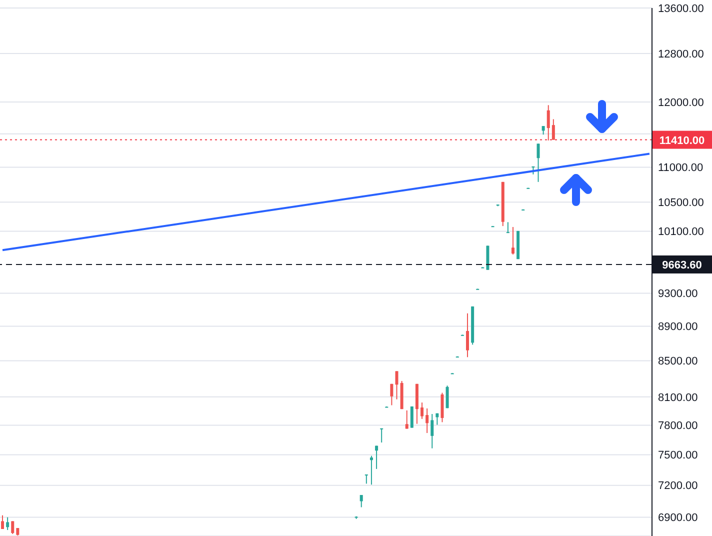 This screenshot has width=712, height=536. I want to click on y-tick-label: 6900.00, so click(678, 518).